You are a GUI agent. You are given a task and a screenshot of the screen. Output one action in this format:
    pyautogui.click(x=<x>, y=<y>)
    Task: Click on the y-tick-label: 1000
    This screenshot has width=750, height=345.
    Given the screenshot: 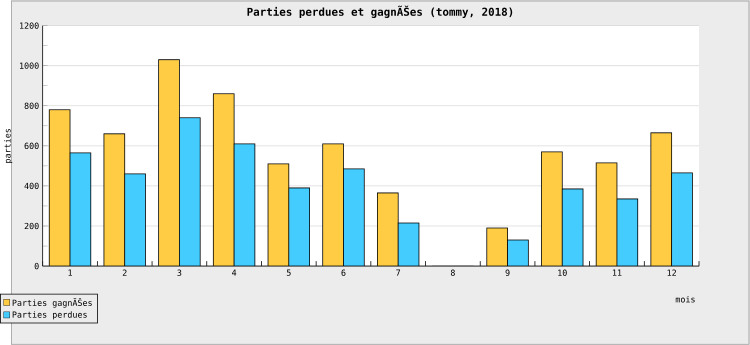 What is the action you would take?
    pyautogui.click(x=29, y=65)
    